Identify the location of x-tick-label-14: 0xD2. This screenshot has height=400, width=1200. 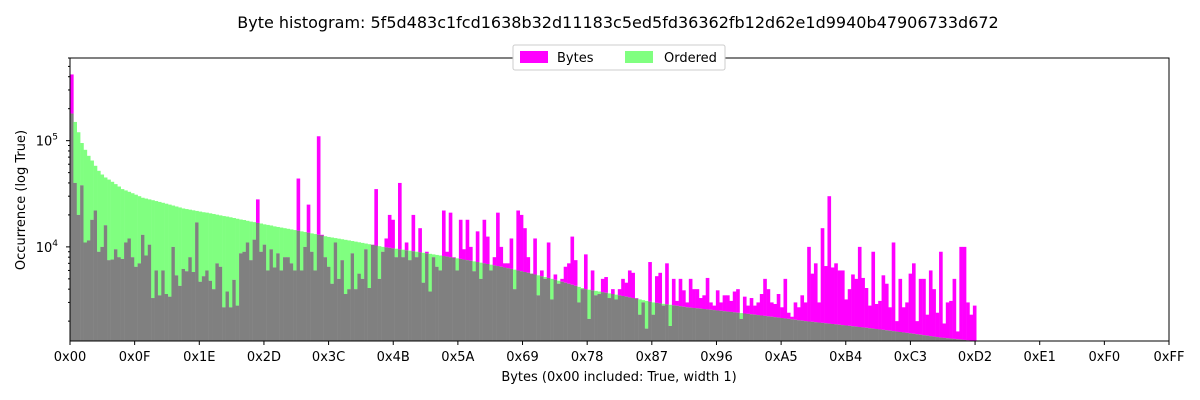
(975, 357).